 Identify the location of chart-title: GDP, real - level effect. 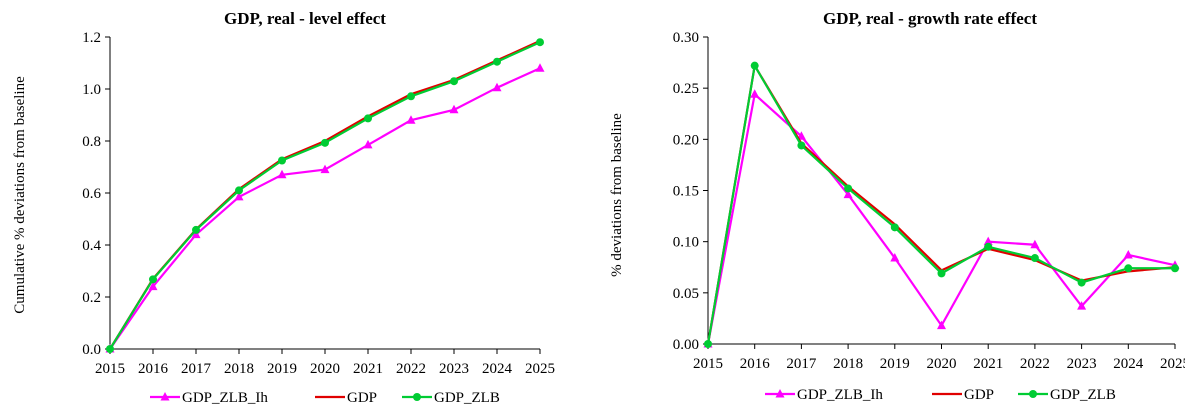
(305, 18).